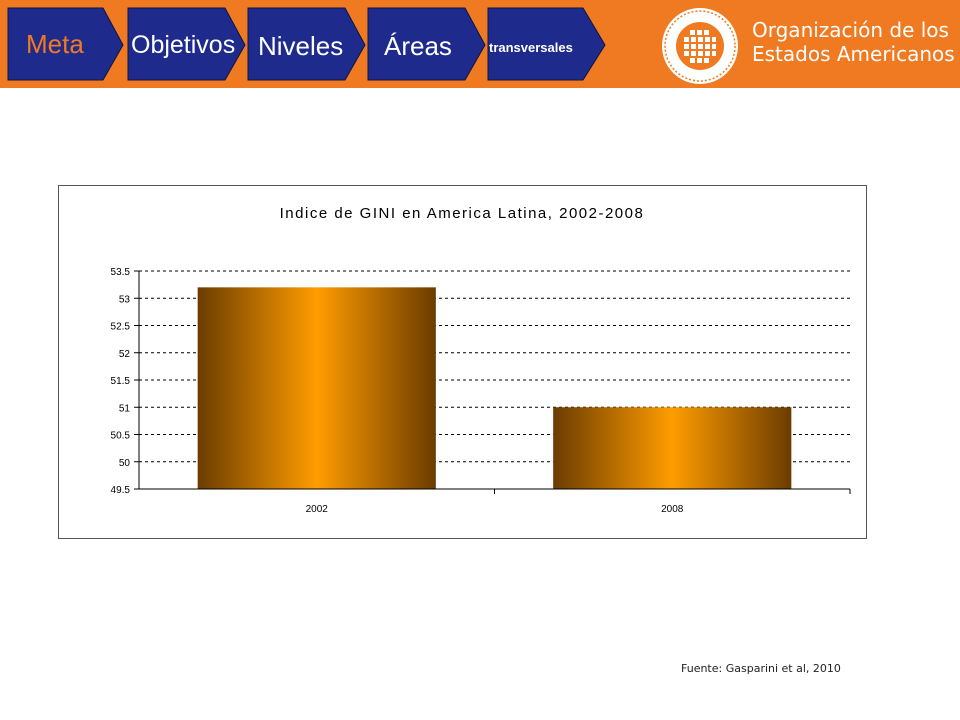  I want to click on org-name-line2: Estados Americanos, so click(853, 54).